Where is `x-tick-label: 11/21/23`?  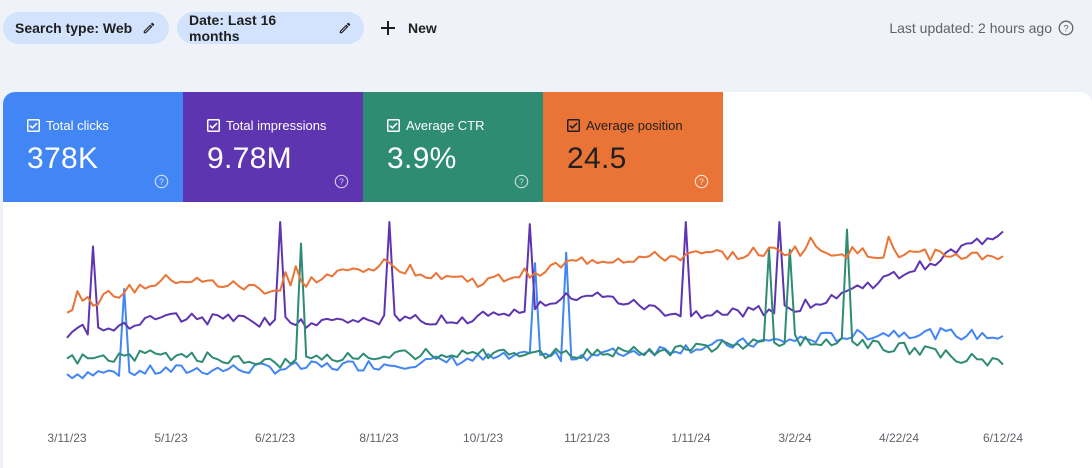
x-tick-label: 11/21/23 is located at coordinates (587, 438).